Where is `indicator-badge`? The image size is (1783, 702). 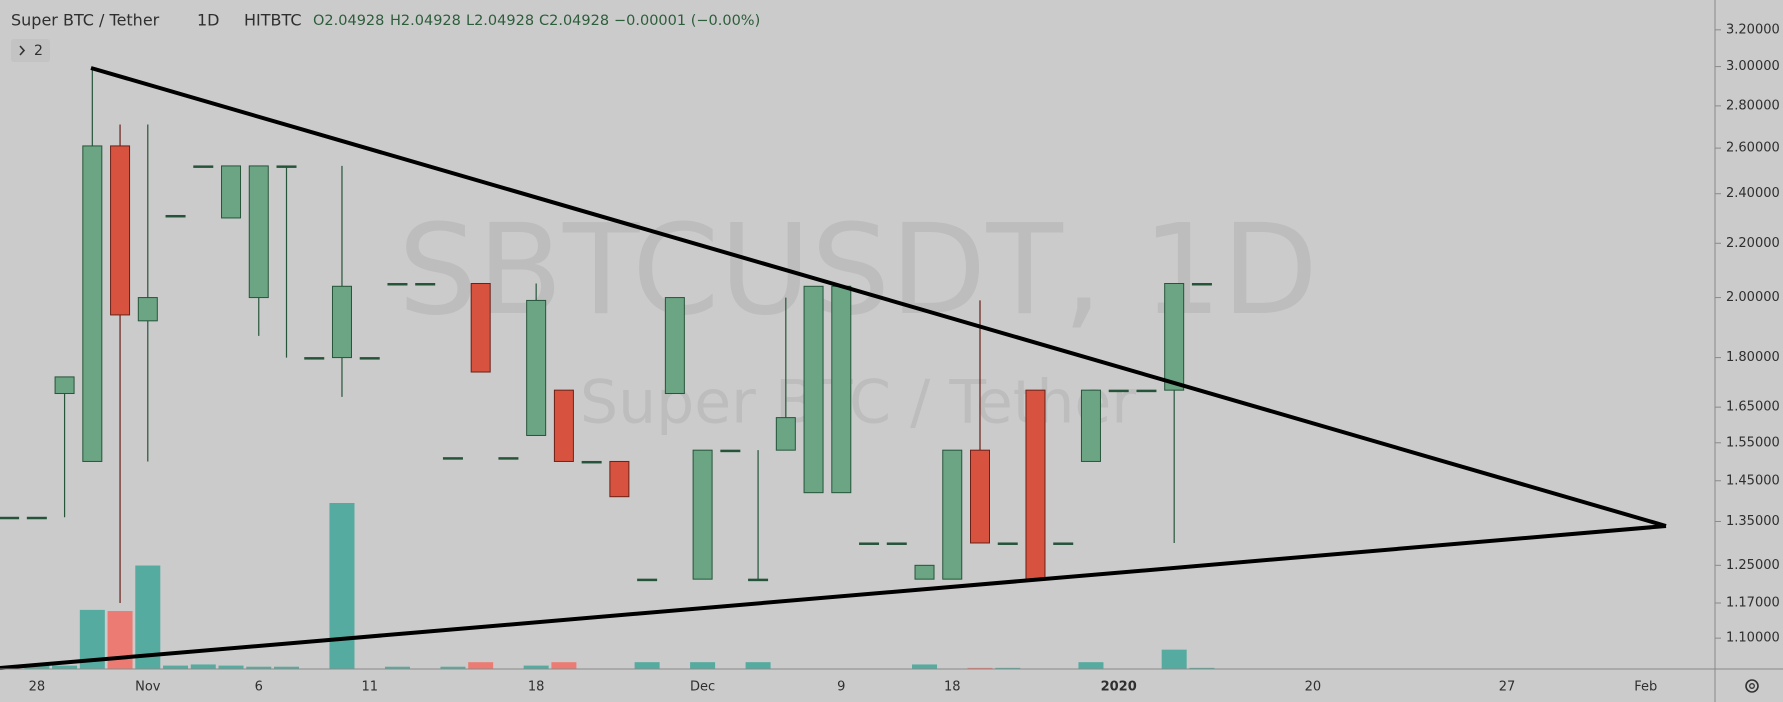
indicator-badge is located at coordinates (30, 50).